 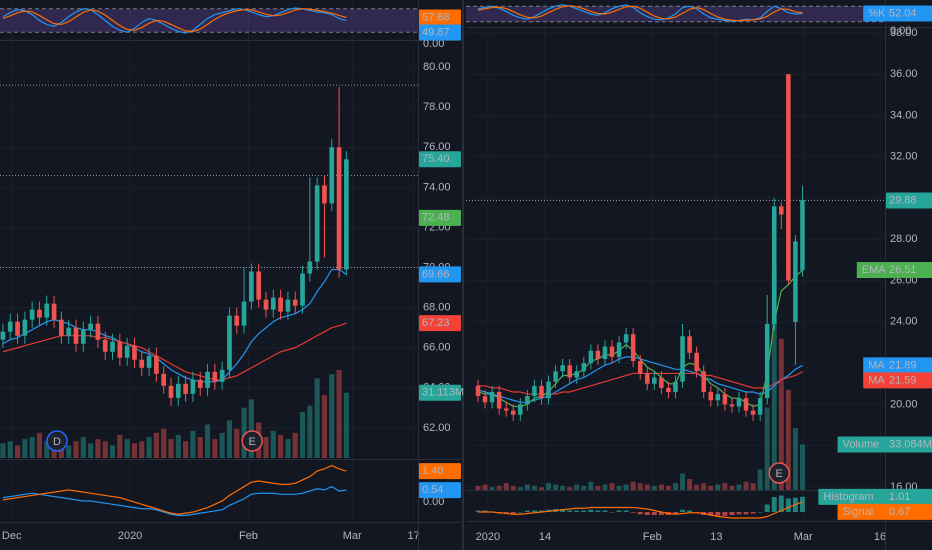 What do you see at coordinates (904, 239) in the screenshot?
I see `y-tick-label: 28.00` at bounding box center [904, 239].